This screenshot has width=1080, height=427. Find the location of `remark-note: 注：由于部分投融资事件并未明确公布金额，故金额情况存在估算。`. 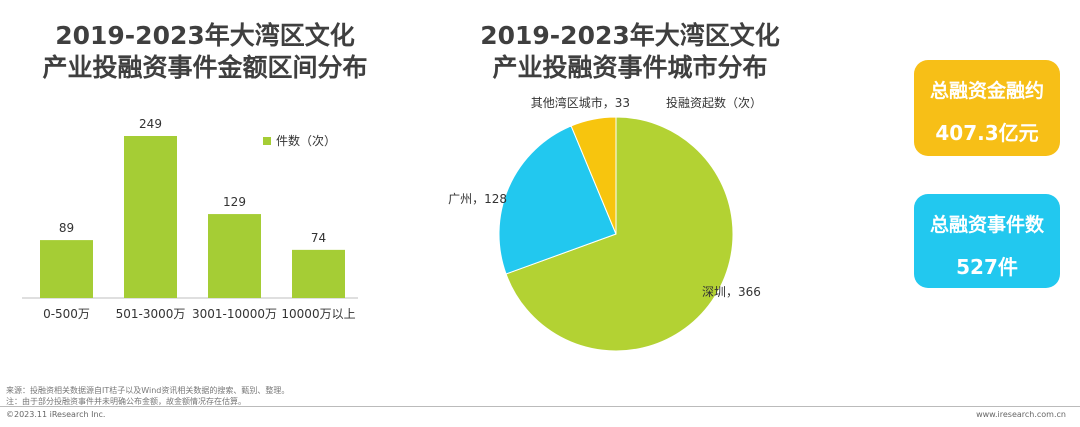

remark-note: 注：由于部分投融资事件并未明确公布金额，故金额情况存在估算。 is located at coordinates (126, 401).